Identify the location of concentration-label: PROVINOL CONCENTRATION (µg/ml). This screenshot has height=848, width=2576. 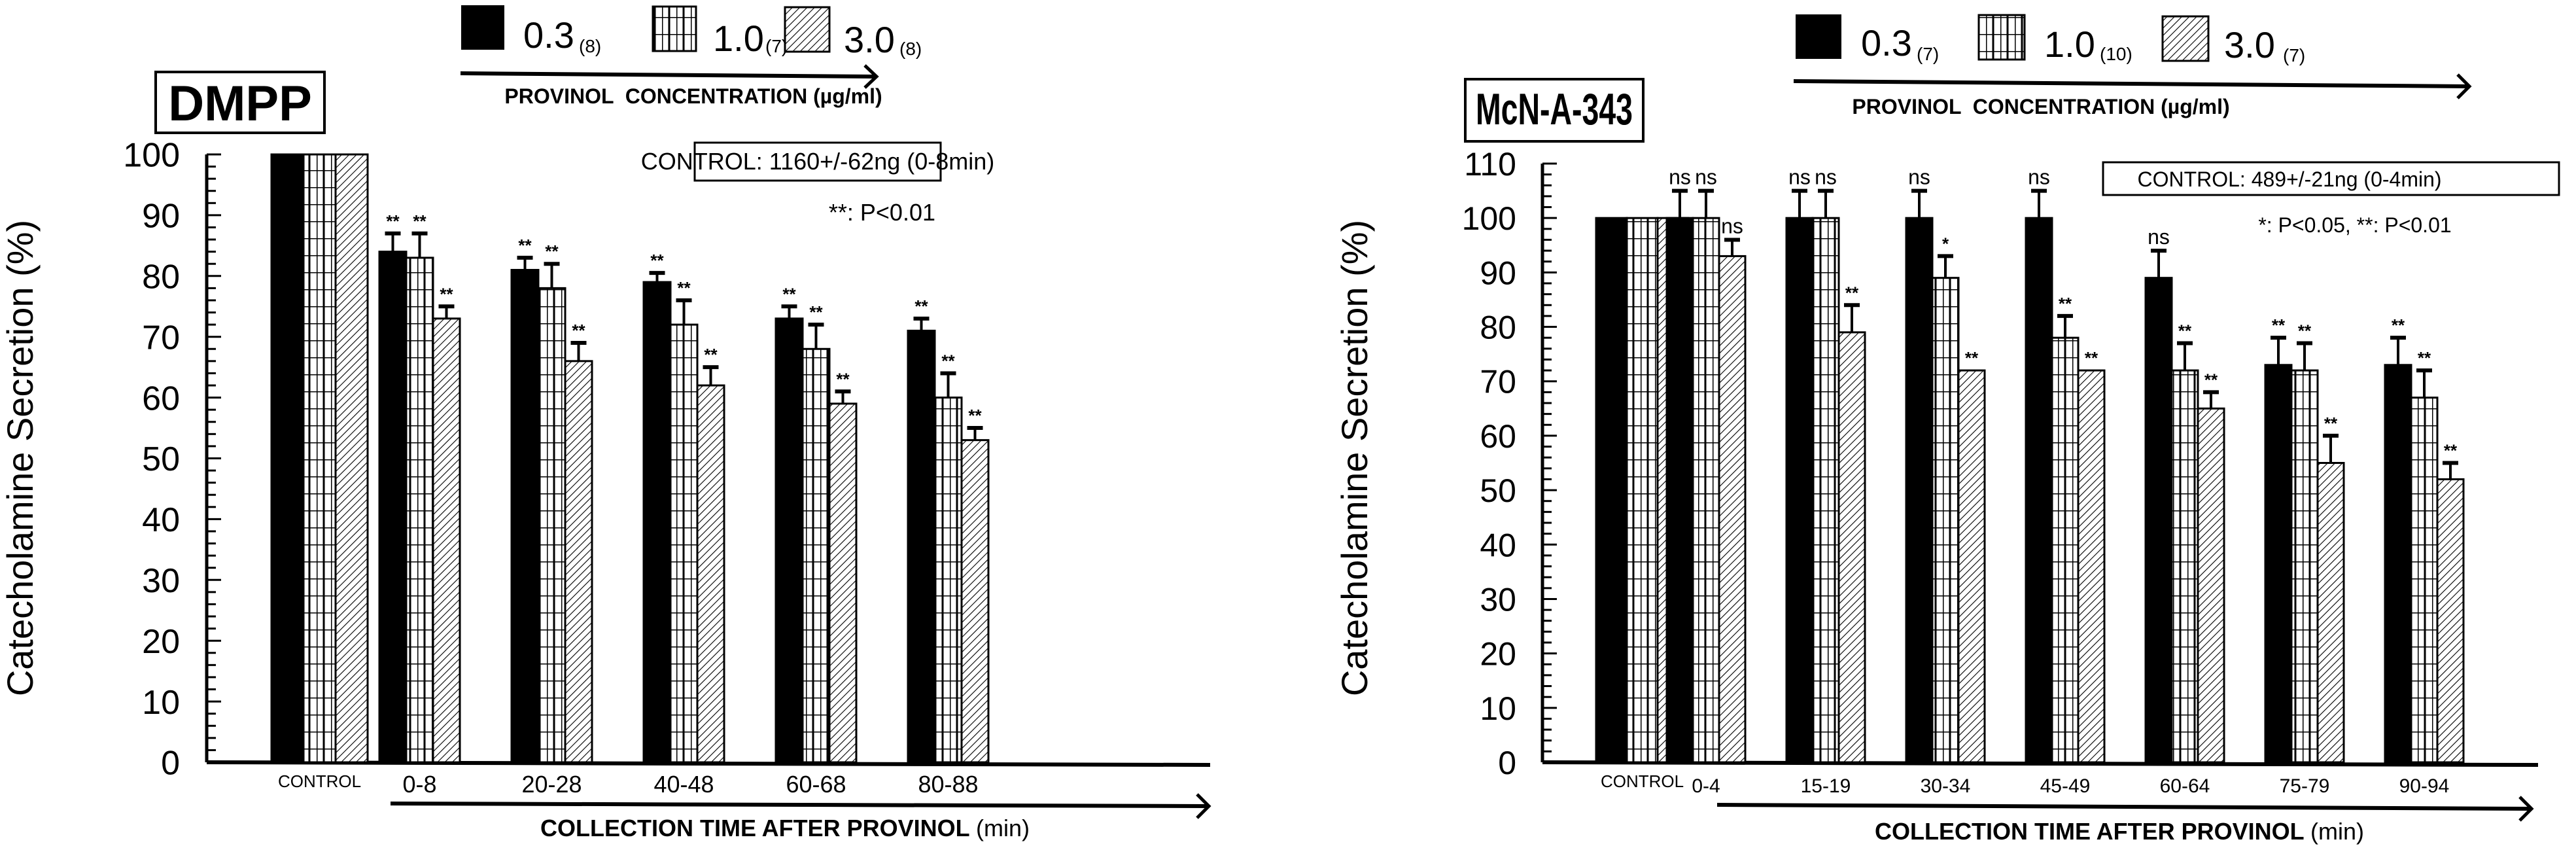
(693, 96).